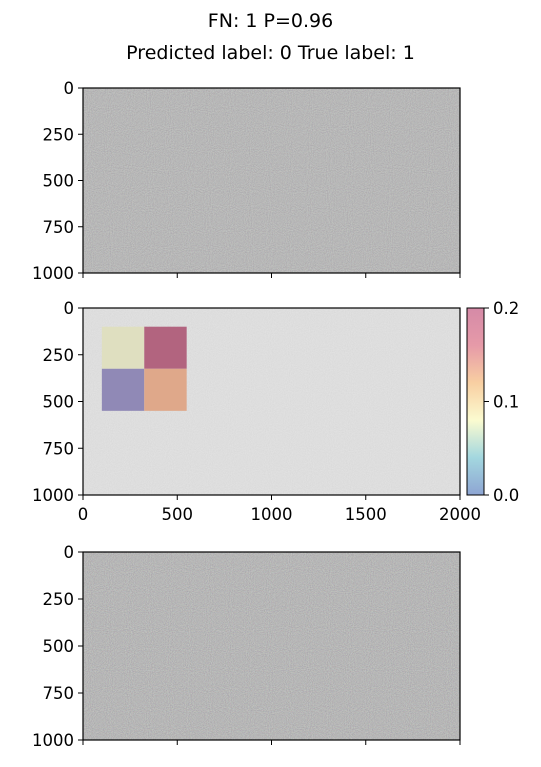 This screenshot has width=541, height=767. Describe the element at coordinates (83, 514) in the screenshot. I see `x-tick-label-0: 0` at that location.